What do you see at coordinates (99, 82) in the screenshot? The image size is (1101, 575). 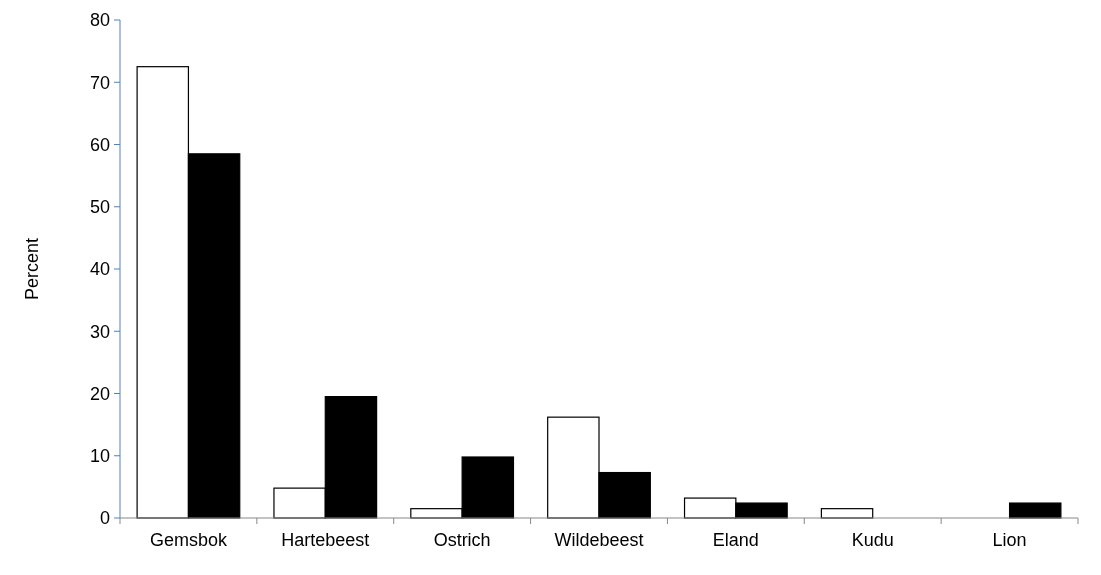 I see `y-tick-label: 70` at bounding box center [99, 82].